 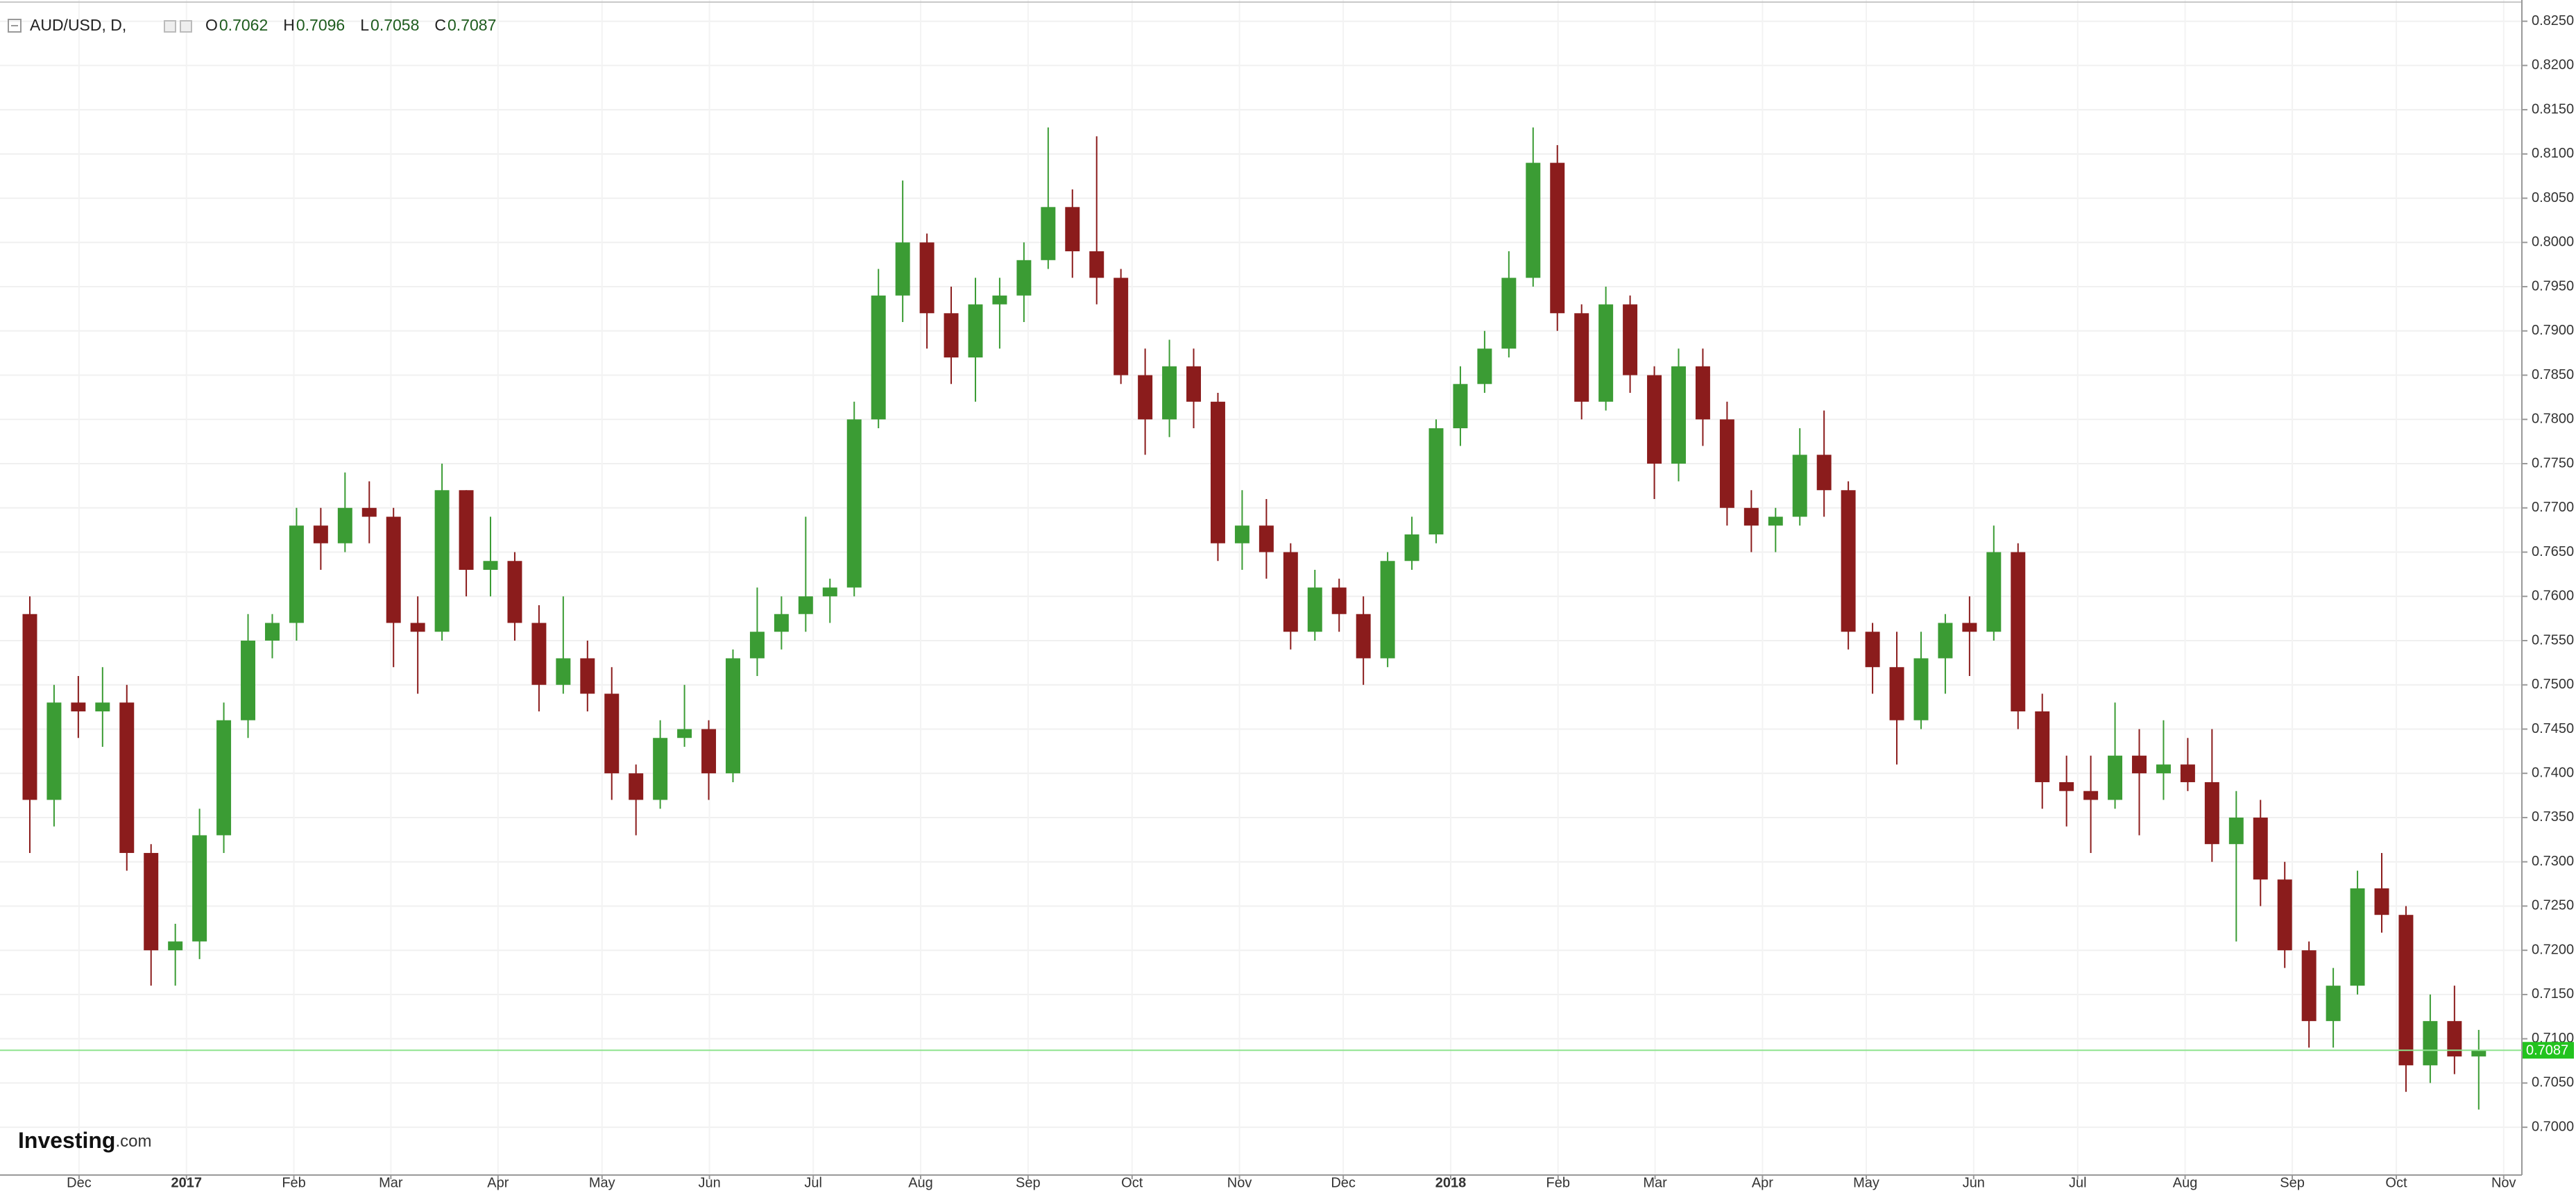 What do you see at coordinates (2553, 817) in the screenshot?
I see `y-tick-label: 0.7350` at bounding box center [2553, 817].